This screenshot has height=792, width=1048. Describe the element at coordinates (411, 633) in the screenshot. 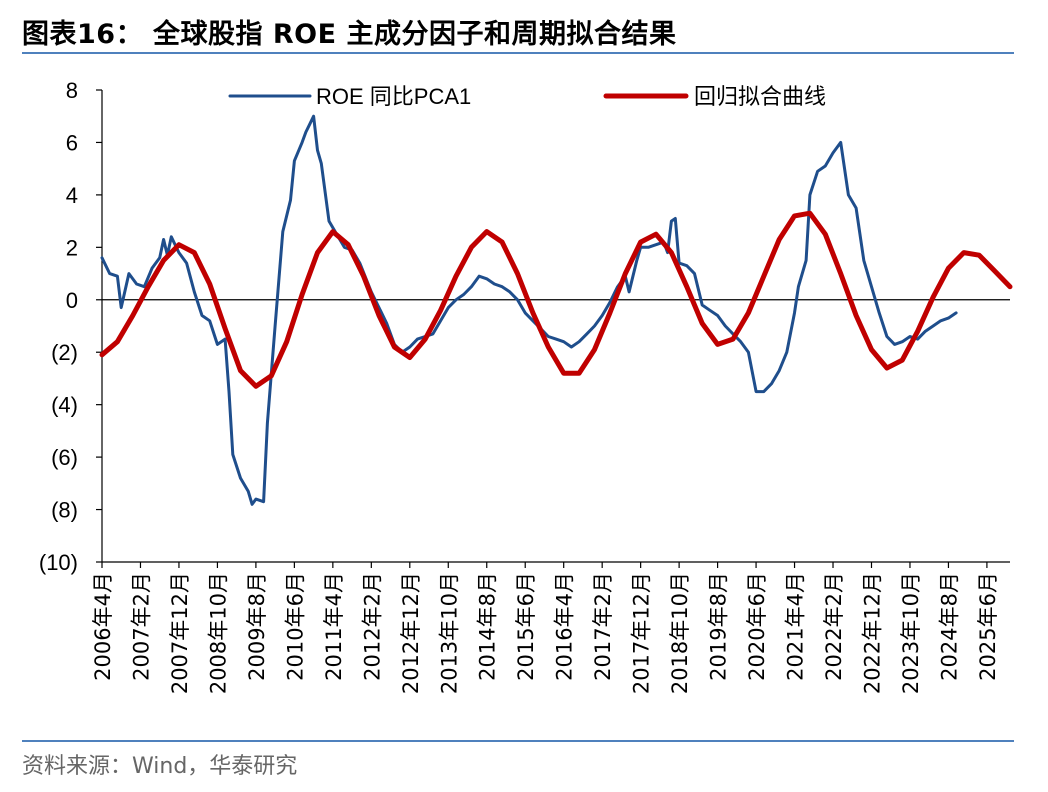

I see `x-tick-label: 2012年12月` at that location.